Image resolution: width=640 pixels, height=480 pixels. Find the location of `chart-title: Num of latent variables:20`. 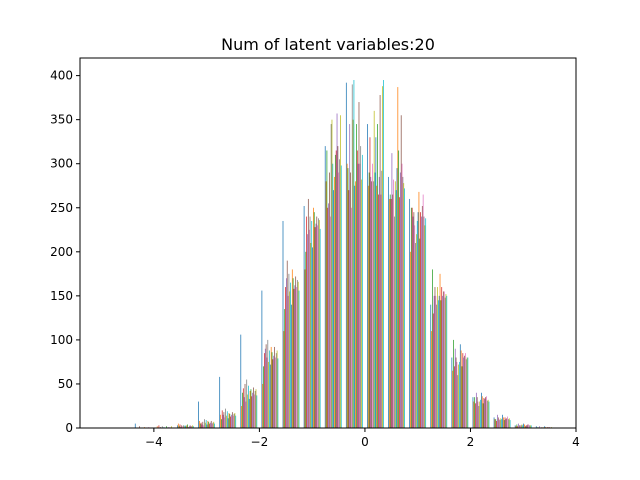

chart-title: Num of latent variables:20 is located at coordinates (328, 44).